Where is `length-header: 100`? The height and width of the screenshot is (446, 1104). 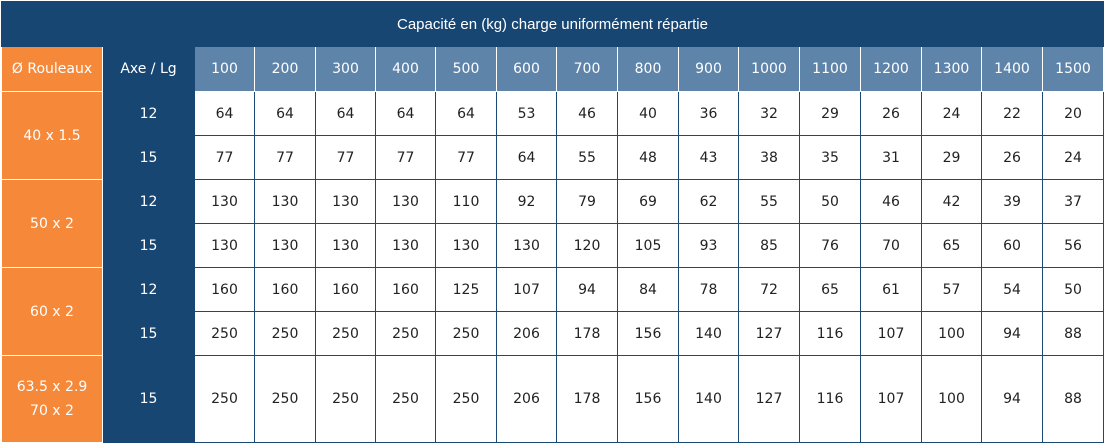
length-header: 100 is located at coordinates (224, 69).